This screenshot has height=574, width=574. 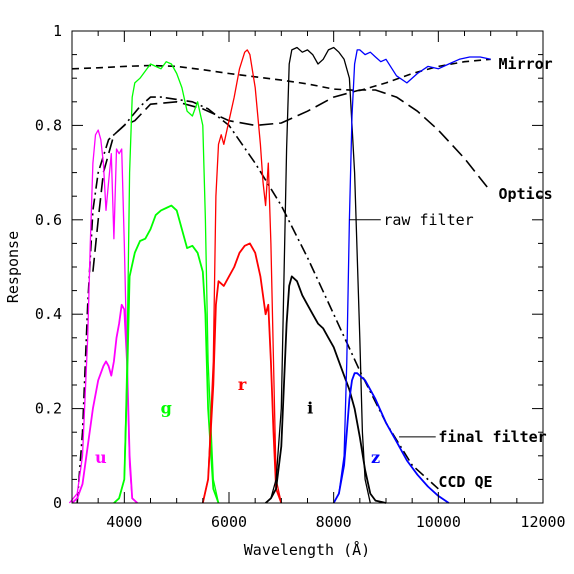 What do you see at coordinates (48, 220) in the screenshot?
I see `y-tick-label: 0.6` at bounding box center [48, 220].